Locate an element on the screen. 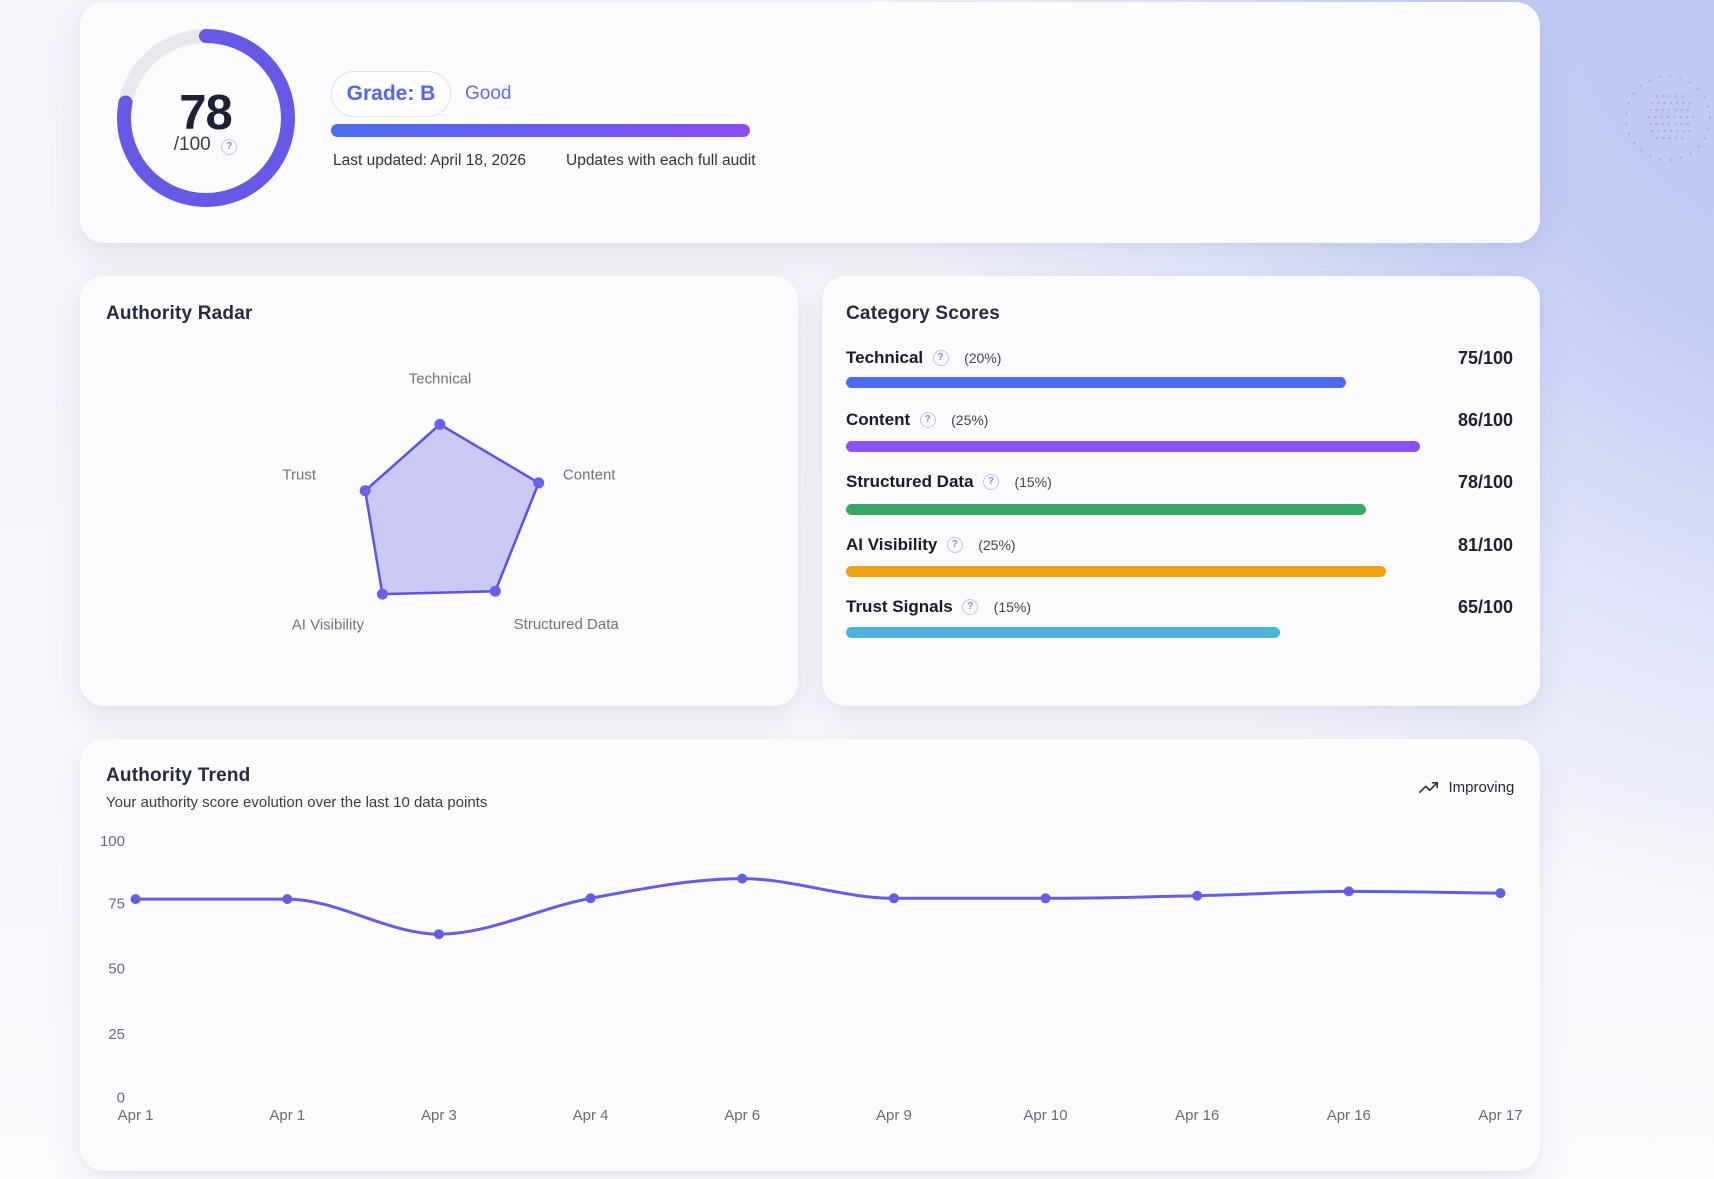  svg-text: Apr 6 is located at coordinates (742, 1115).